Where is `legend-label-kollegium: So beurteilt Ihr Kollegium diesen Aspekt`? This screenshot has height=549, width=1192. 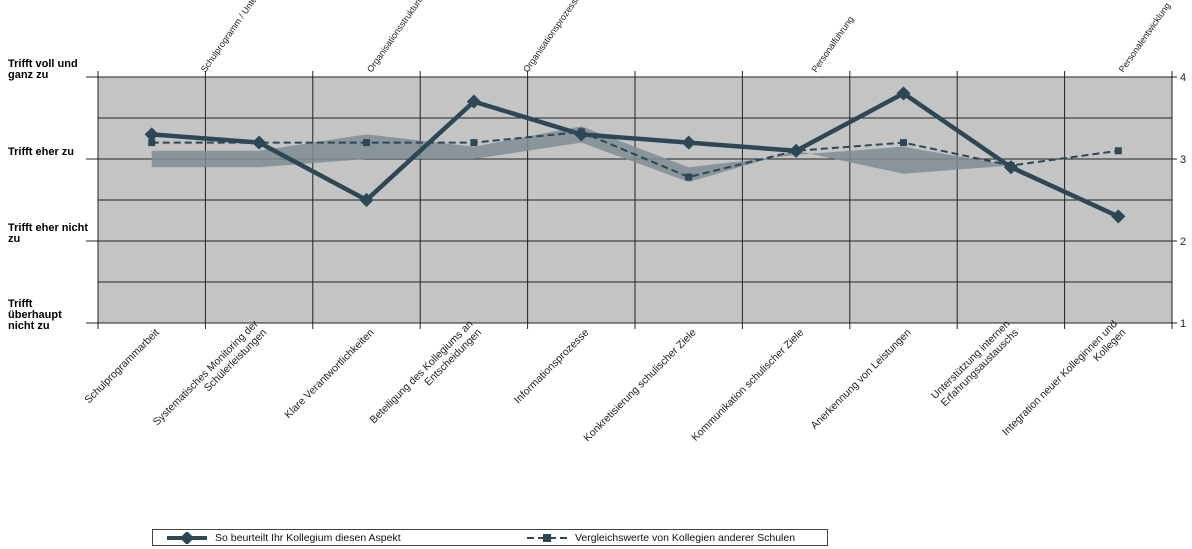
legend-label-kollegium: So beurteilt Ihr Kollegium diesen Aspekt is located at coordinates (308, 537).